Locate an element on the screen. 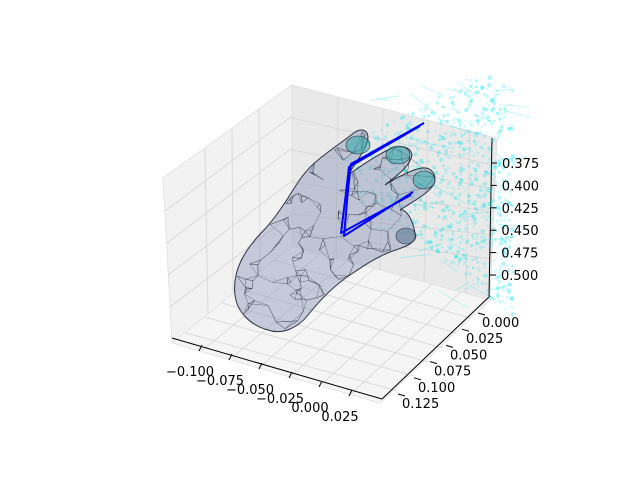 This screenshot has width=640, height=480. z-tick-label: 0.450 is located at coordinates (519, 231).